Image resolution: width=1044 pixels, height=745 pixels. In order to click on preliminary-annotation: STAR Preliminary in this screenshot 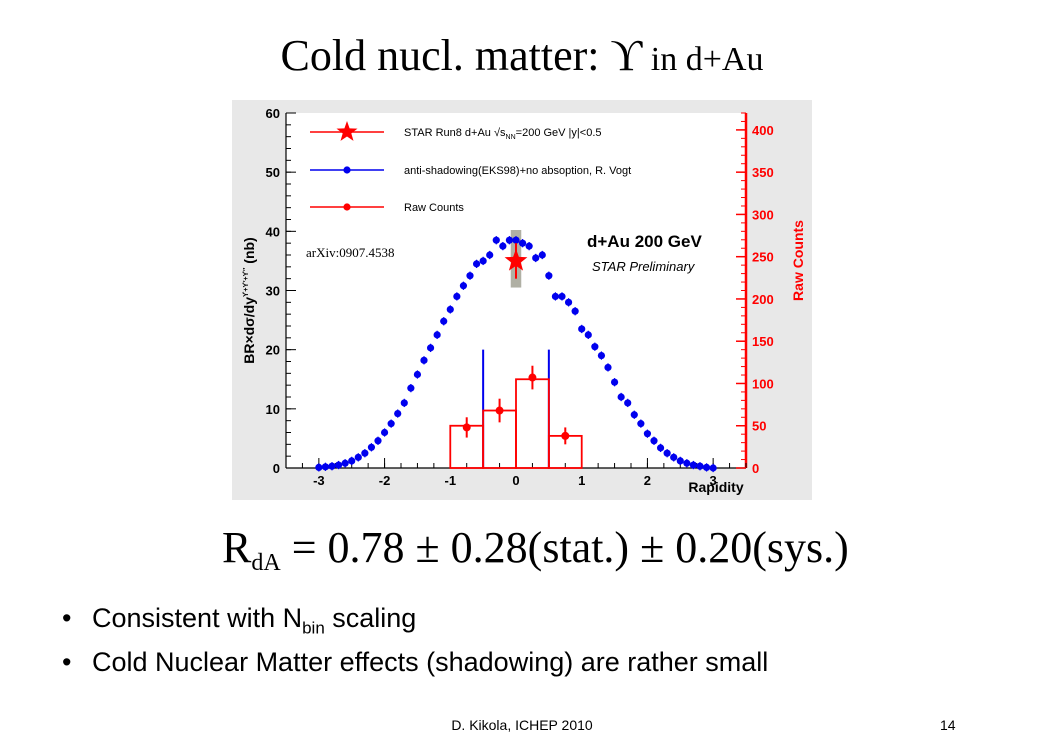, I will do `click(644, 266)`.